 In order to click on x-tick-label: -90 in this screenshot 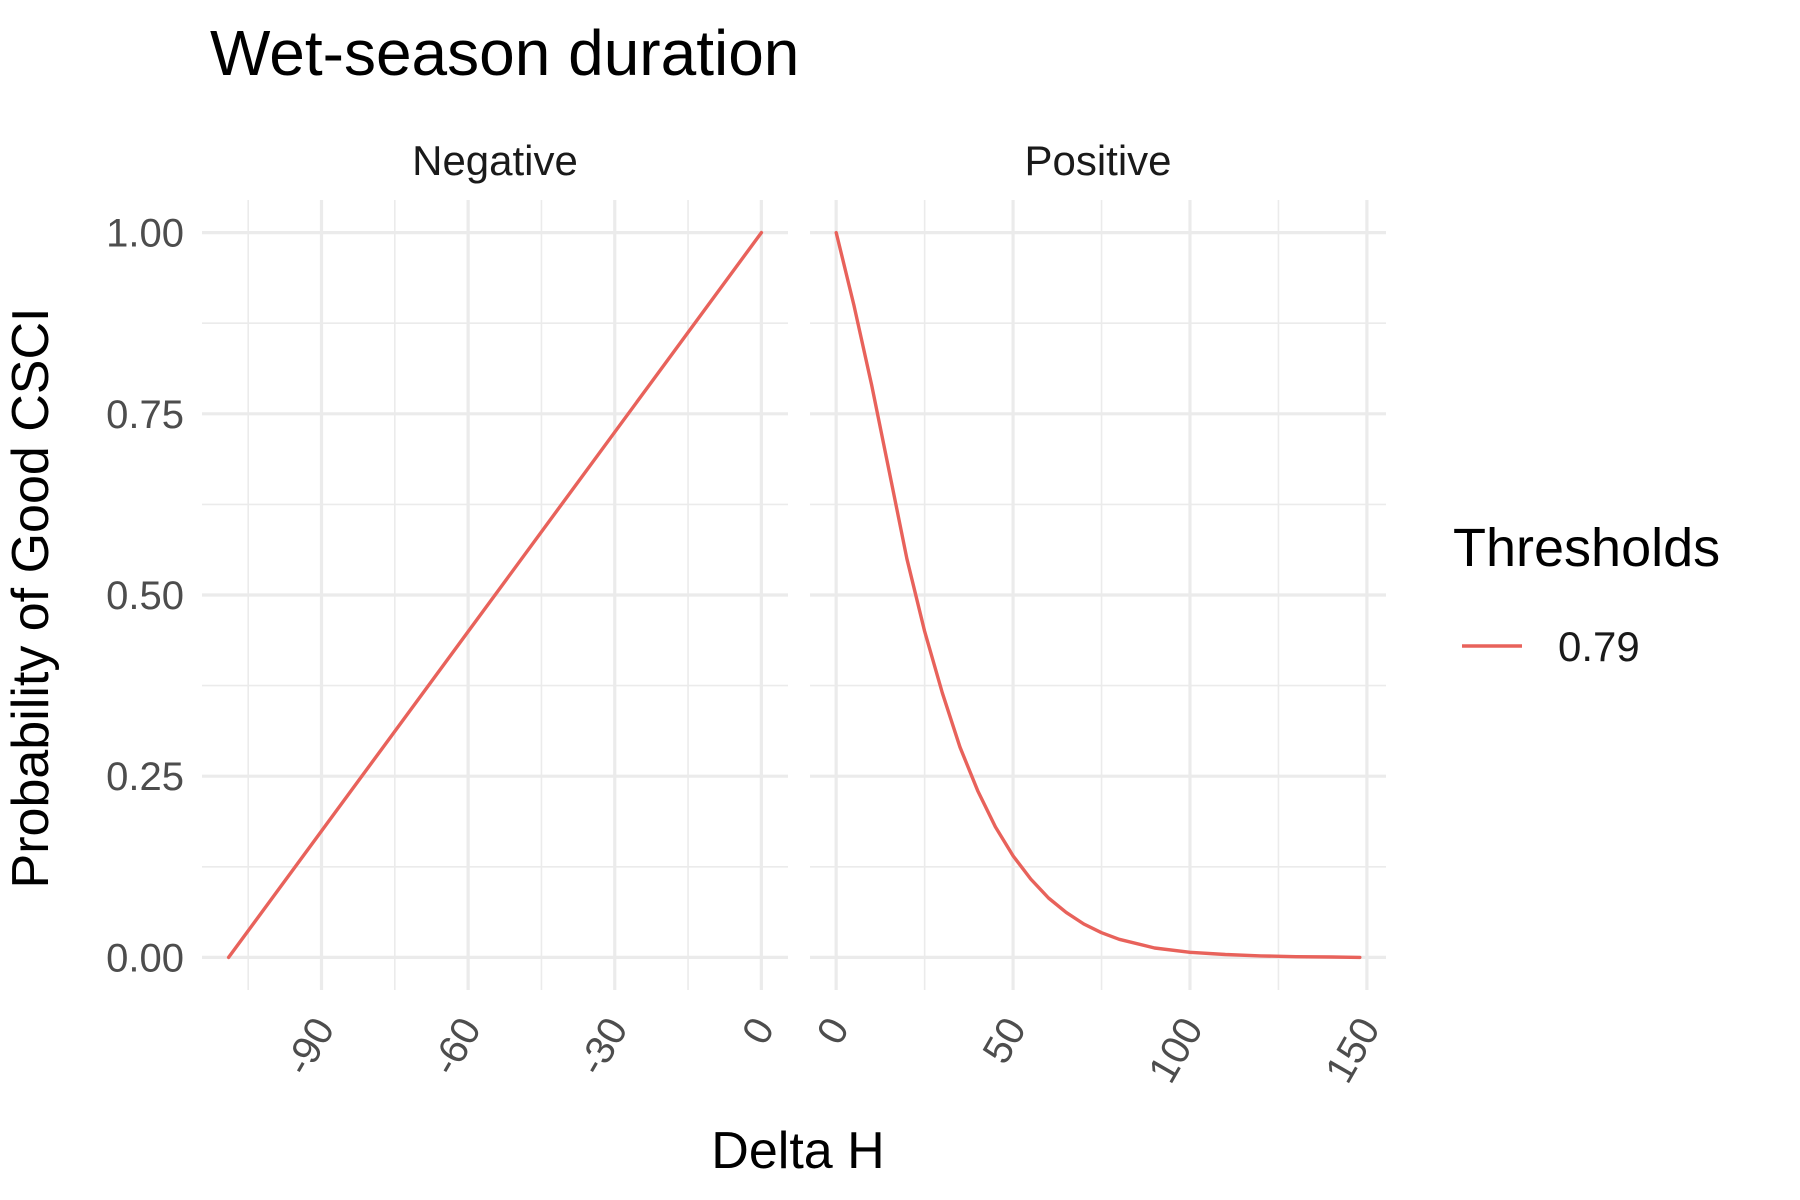, I will do `click(309, 1047)`.